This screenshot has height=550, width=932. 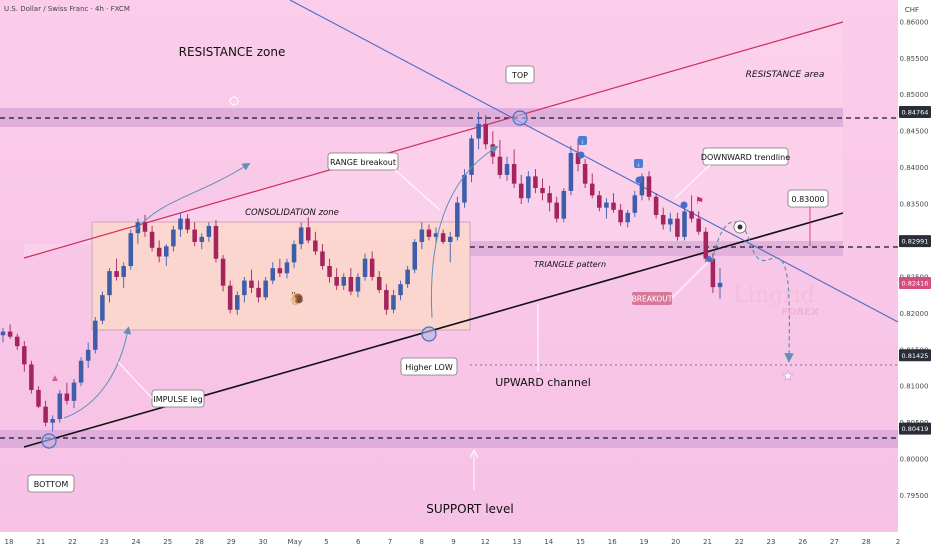 I want to click on watermark-logo: Lingrid, so click(x=774, y=295).